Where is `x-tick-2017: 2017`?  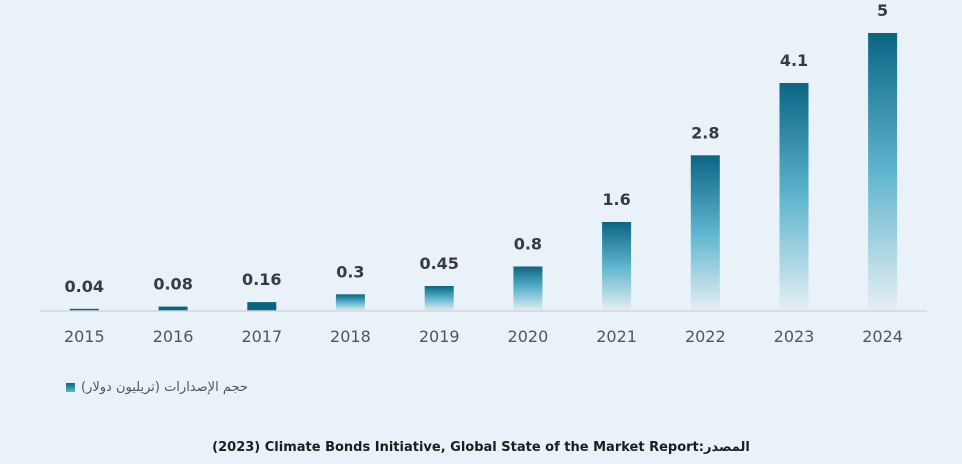
x-tick-2017: 2017 is located at coordinates (261, 336).